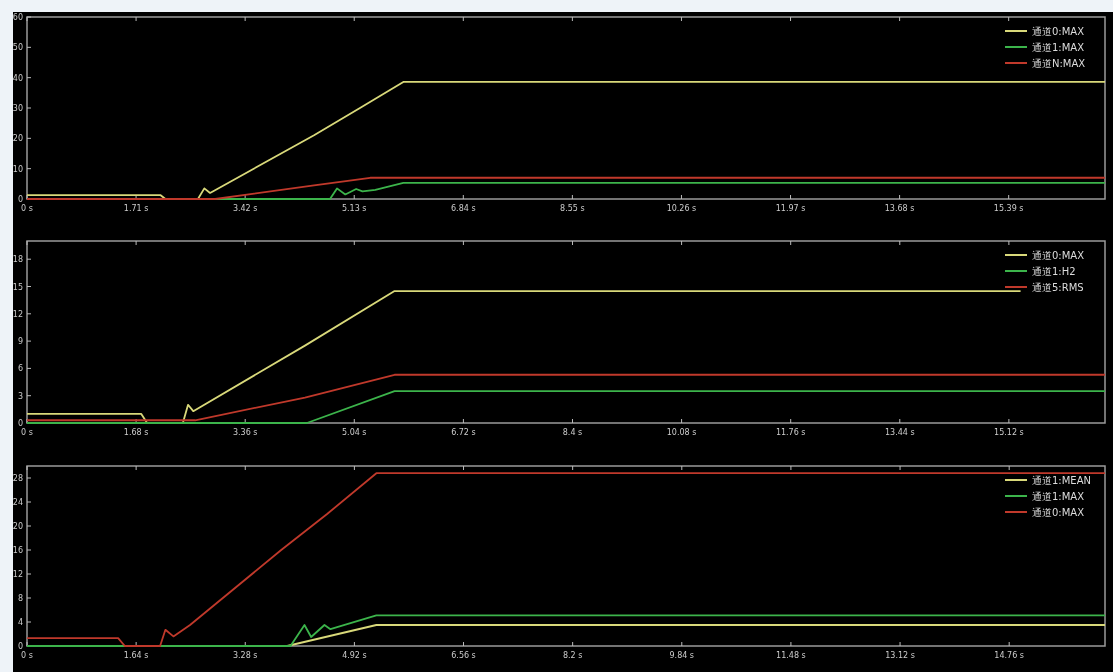 Image resolution: width=1113 pixels, height=672 pixels. What do you see at coordinates (899, 208) in the screenshot?
I see `x-tick-label: 13.68 s` at bounding box center [899, 208].